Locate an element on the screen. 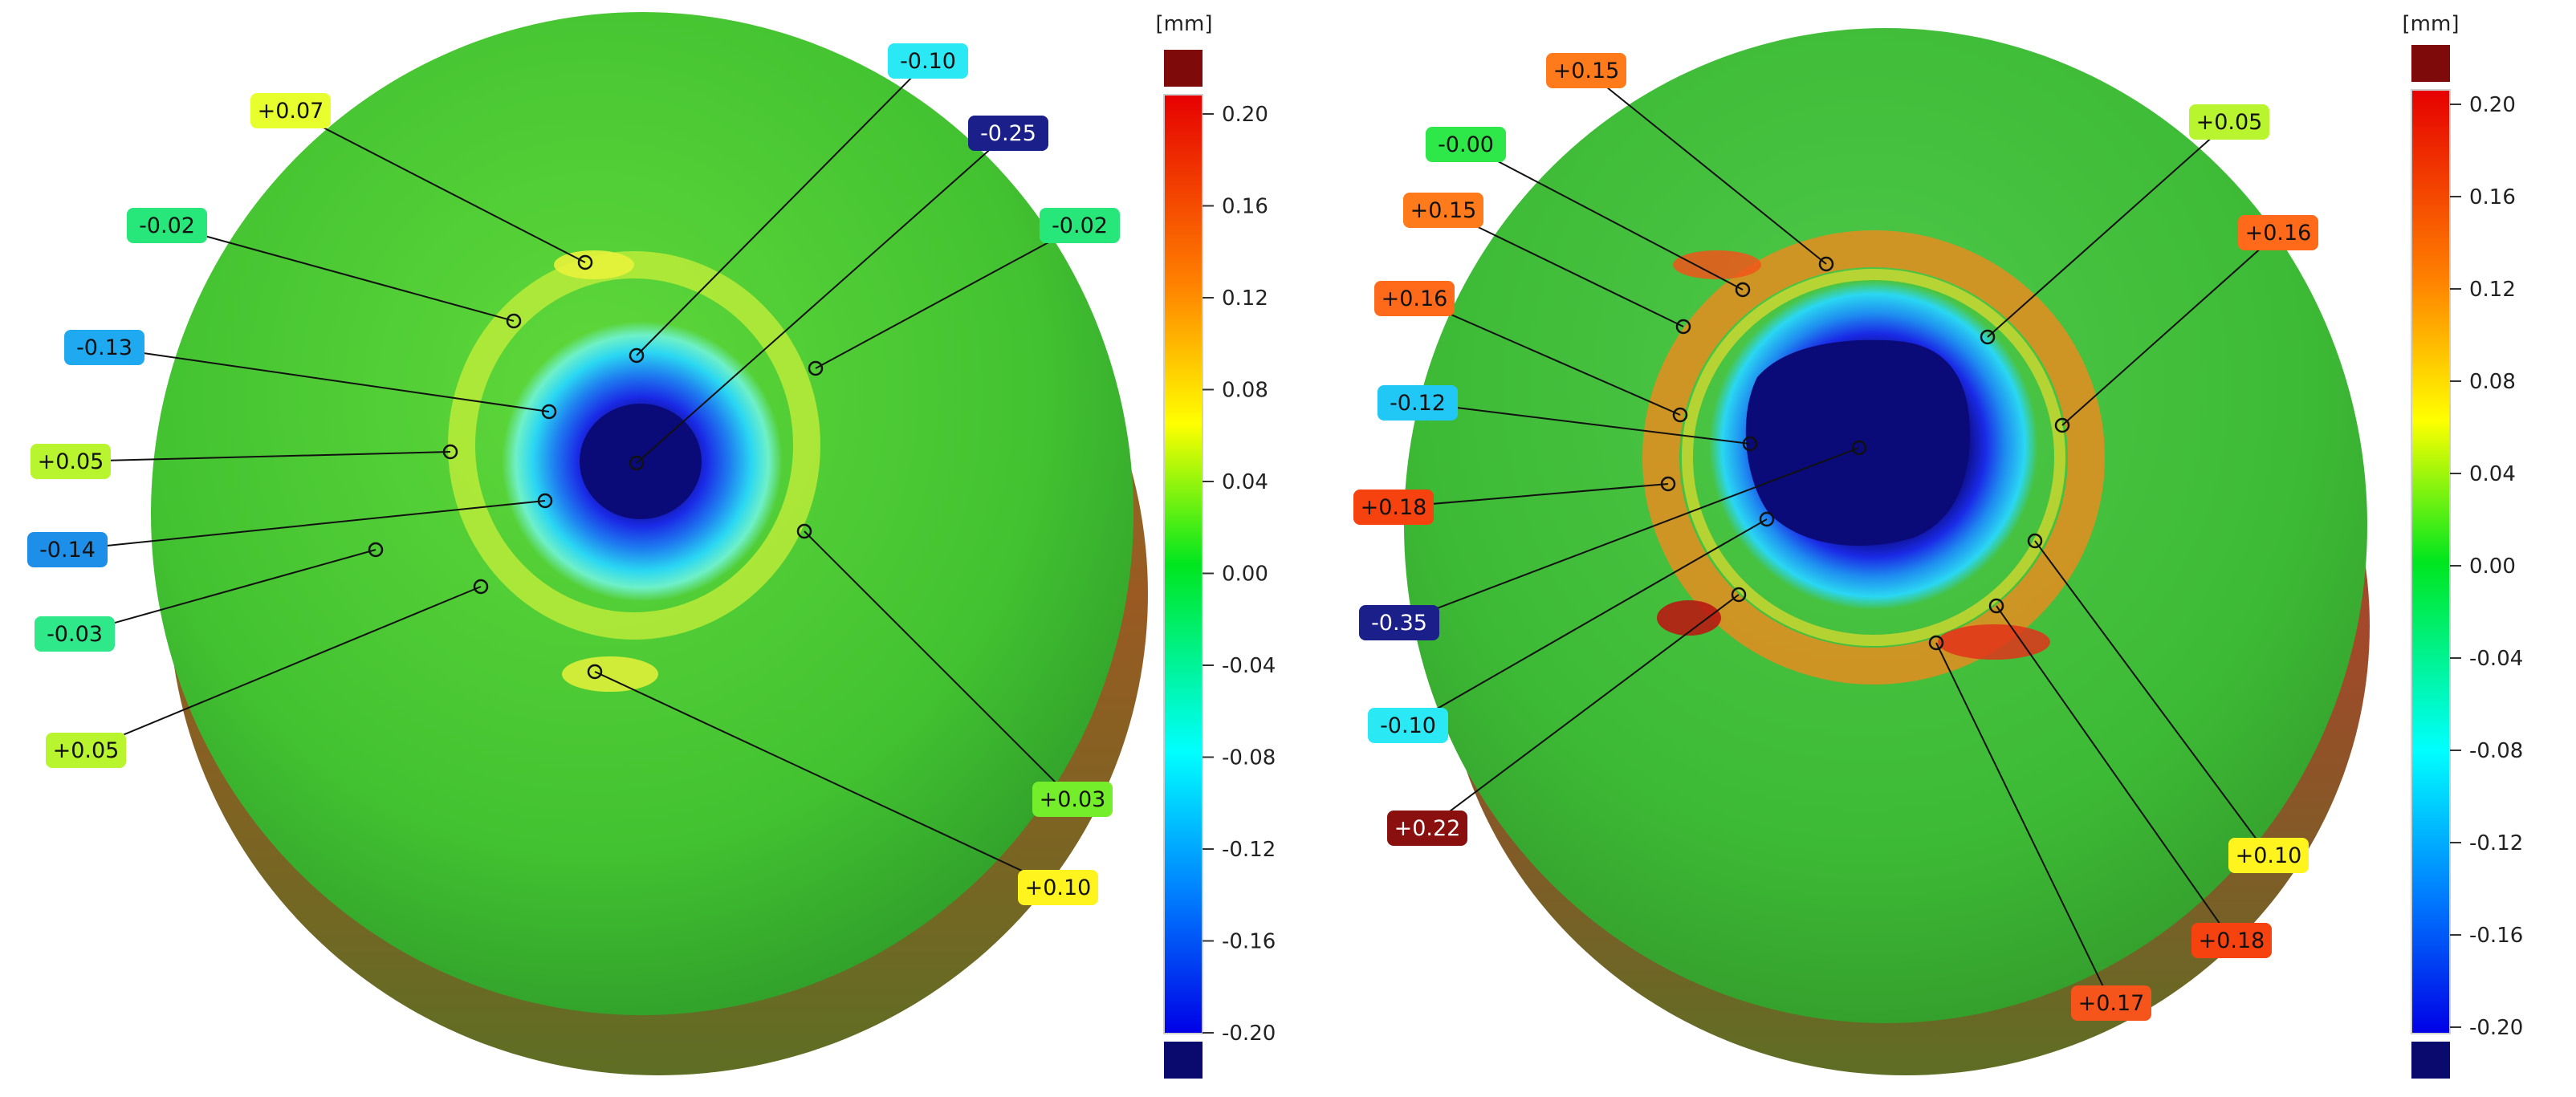 This screenshot has width=2576, height=1097. scale-tick-label: -0.16 is located at coordinates (1249, 942).